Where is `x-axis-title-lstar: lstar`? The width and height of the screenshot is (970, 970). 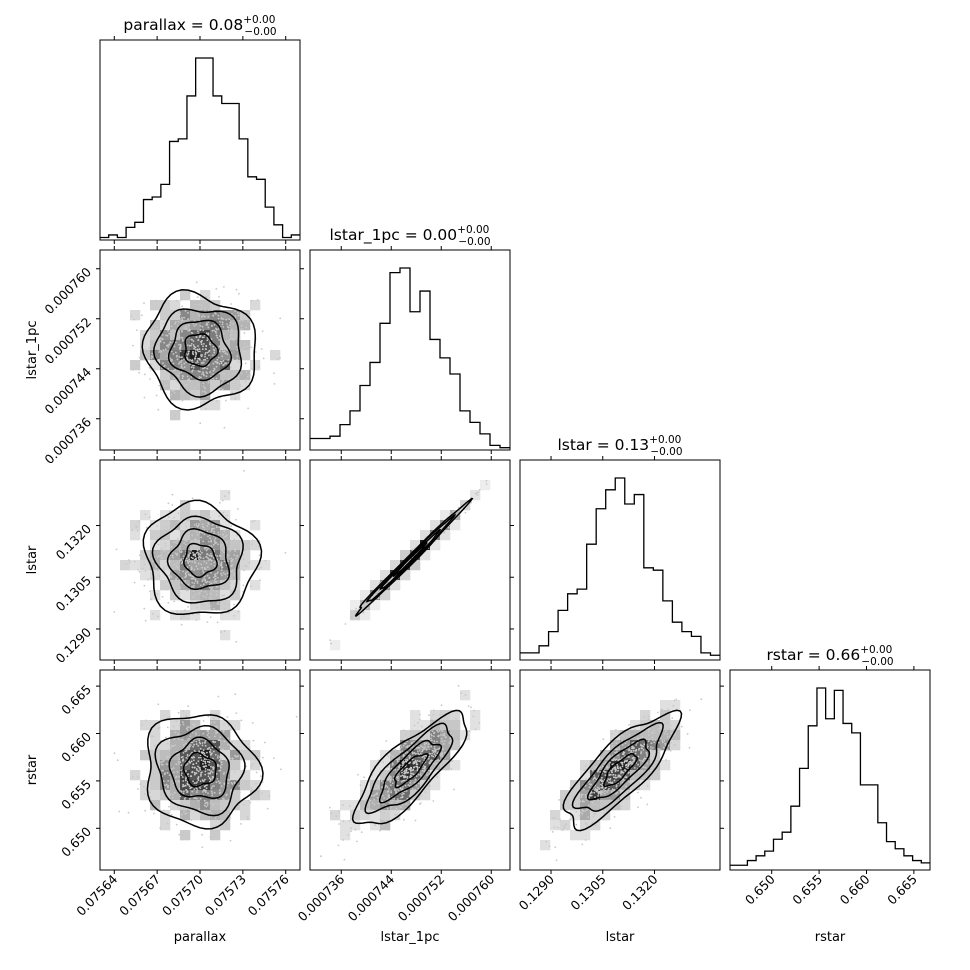 x-axis-title-lstar: lstar is located at coordinates (620, 937).